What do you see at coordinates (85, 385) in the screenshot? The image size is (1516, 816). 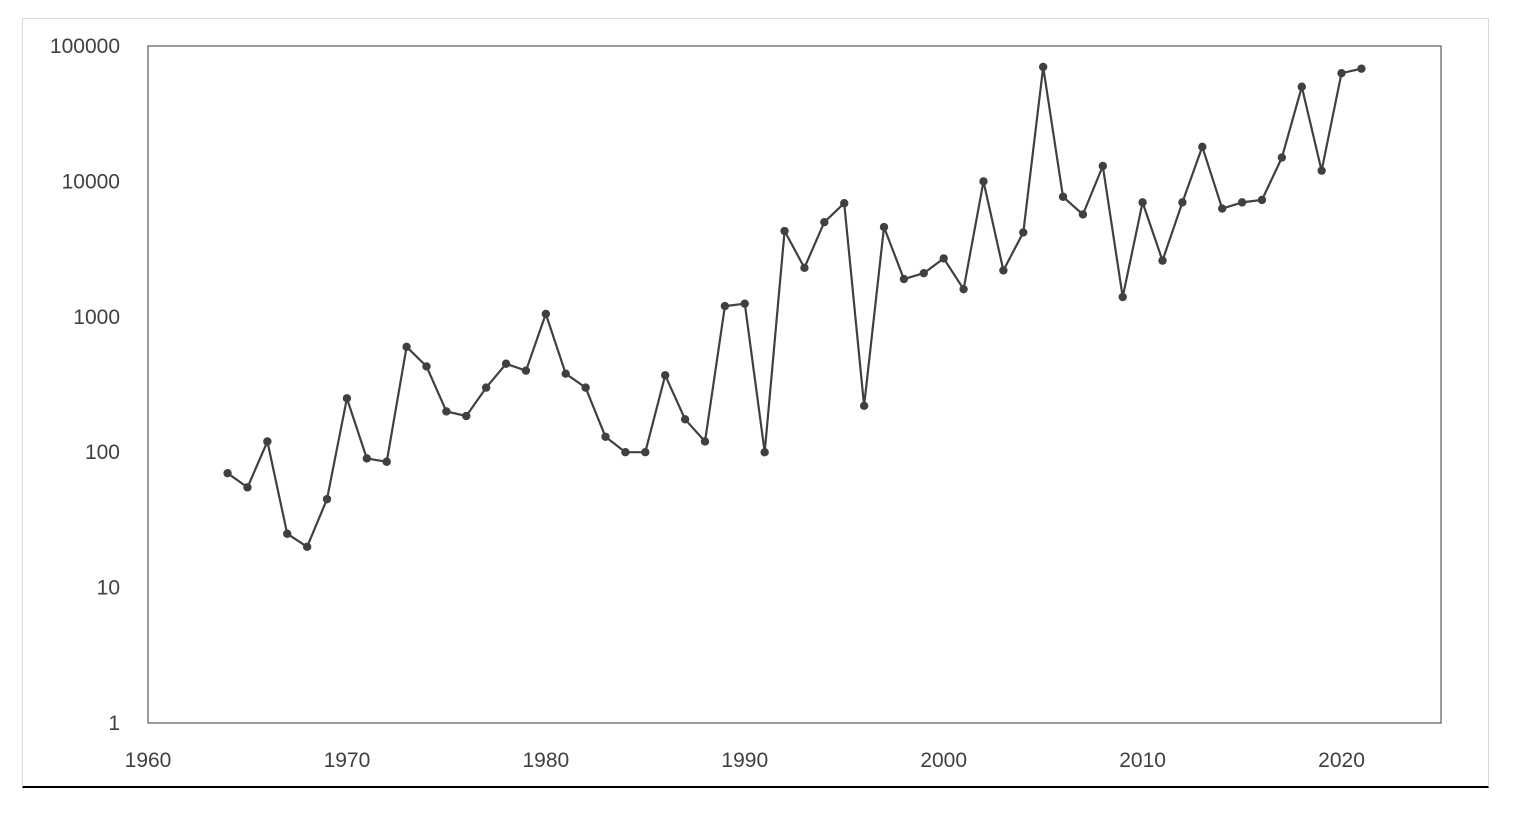 I see `y-axis: 1 10 100 1000 10000 100000` at bounding box center [85, 385].